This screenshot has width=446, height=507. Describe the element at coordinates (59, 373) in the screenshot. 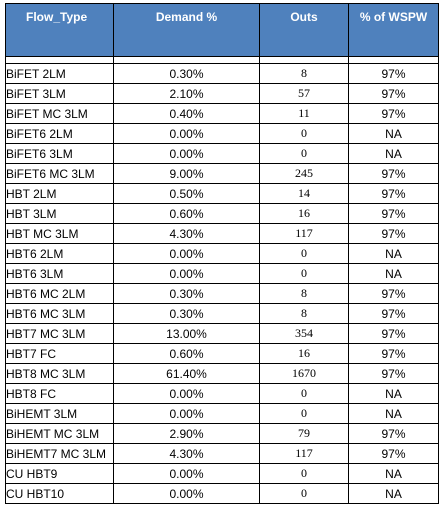

I see `flow-type-cell: HBT8 MC 3LM` at that location.